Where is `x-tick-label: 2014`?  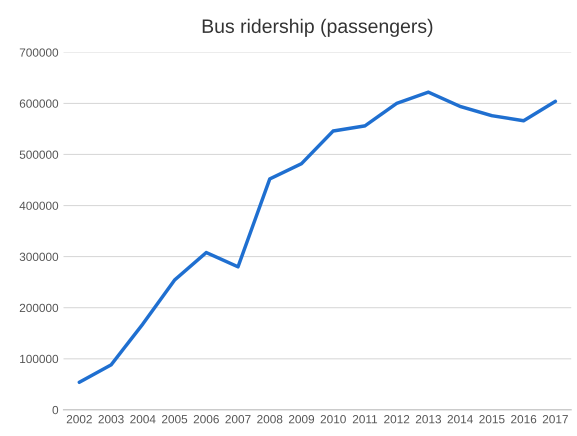
x-tick-label: 2014 is located at coordinates (460, 419).